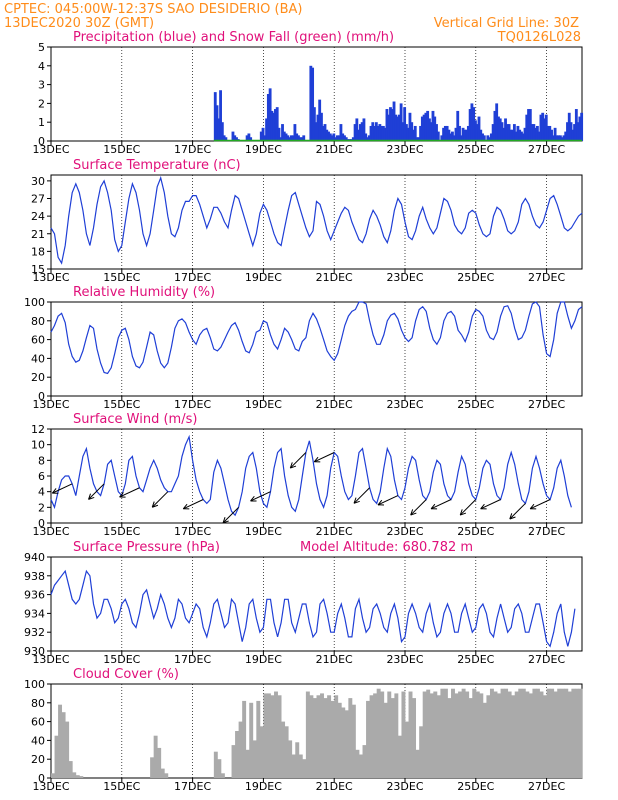 Image resolution: width=618 pixels, height=800 pixels. I want to click on wind-y-tick-label: 2, so click(41, 507).